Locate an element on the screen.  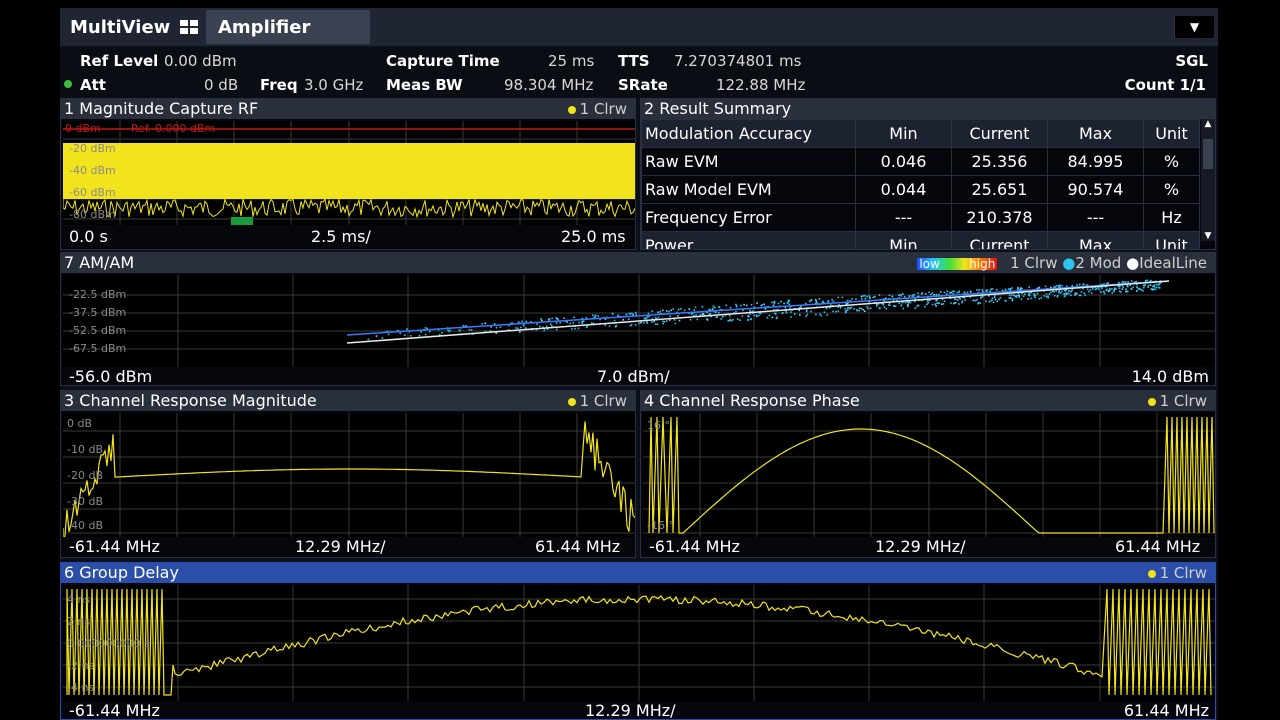
group-delay-plot: 4 ns 2 ns 0.000000000 s -2 ns -4 ns is located at coordinates (639, 643).